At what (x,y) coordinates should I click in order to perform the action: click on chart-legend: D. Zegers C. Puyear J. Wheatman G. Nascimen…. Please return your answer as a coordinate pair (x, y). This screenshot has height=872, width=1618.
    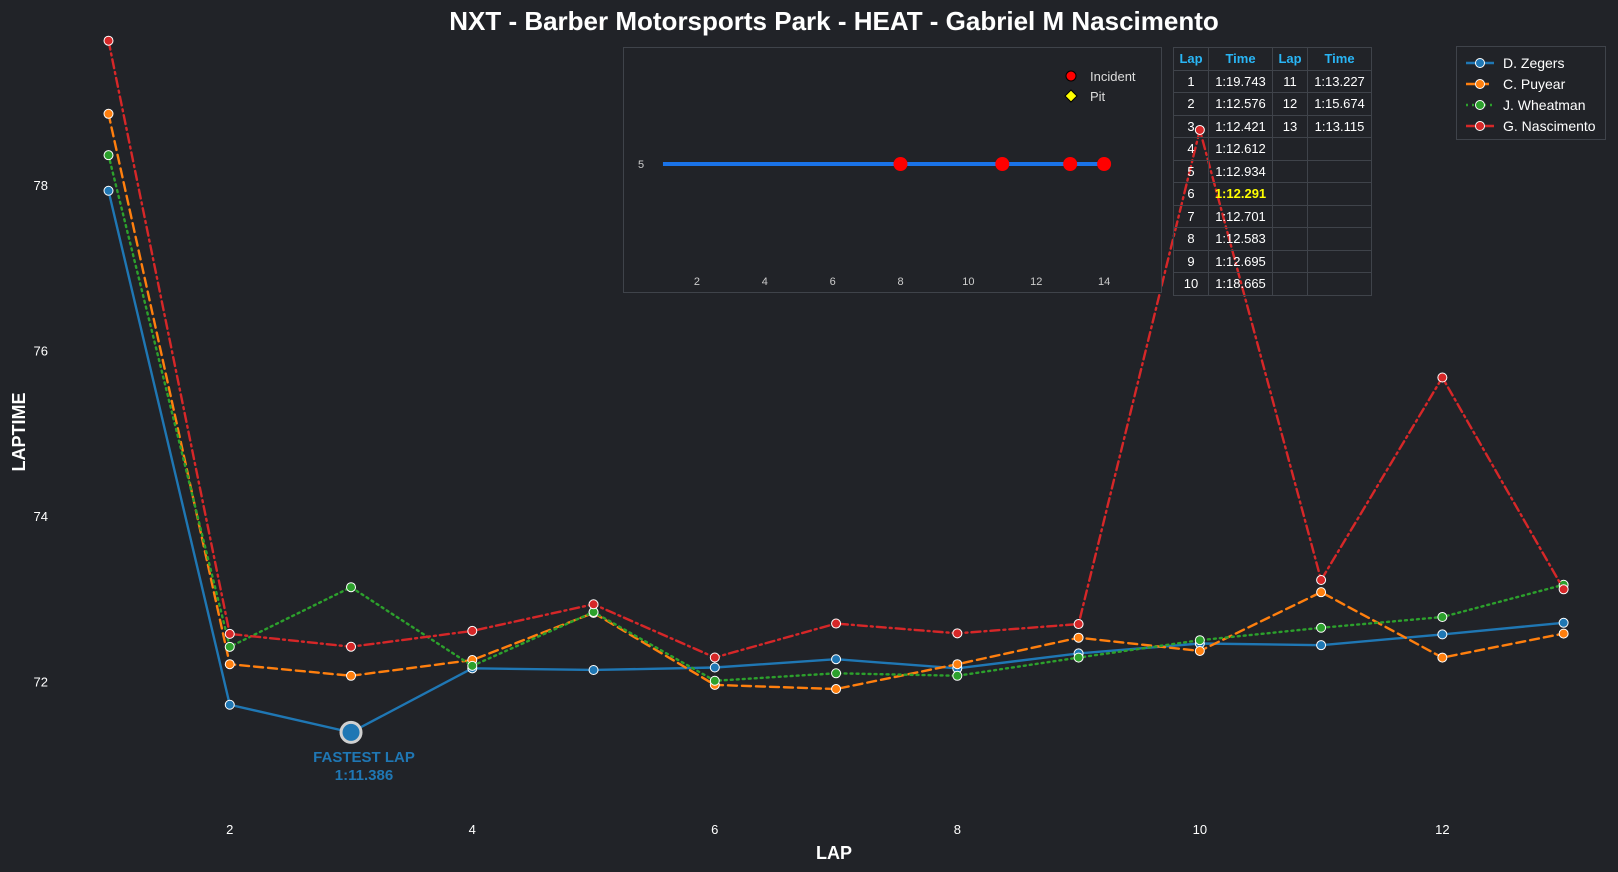
    Looking at the image, I should click on (1531, 93).